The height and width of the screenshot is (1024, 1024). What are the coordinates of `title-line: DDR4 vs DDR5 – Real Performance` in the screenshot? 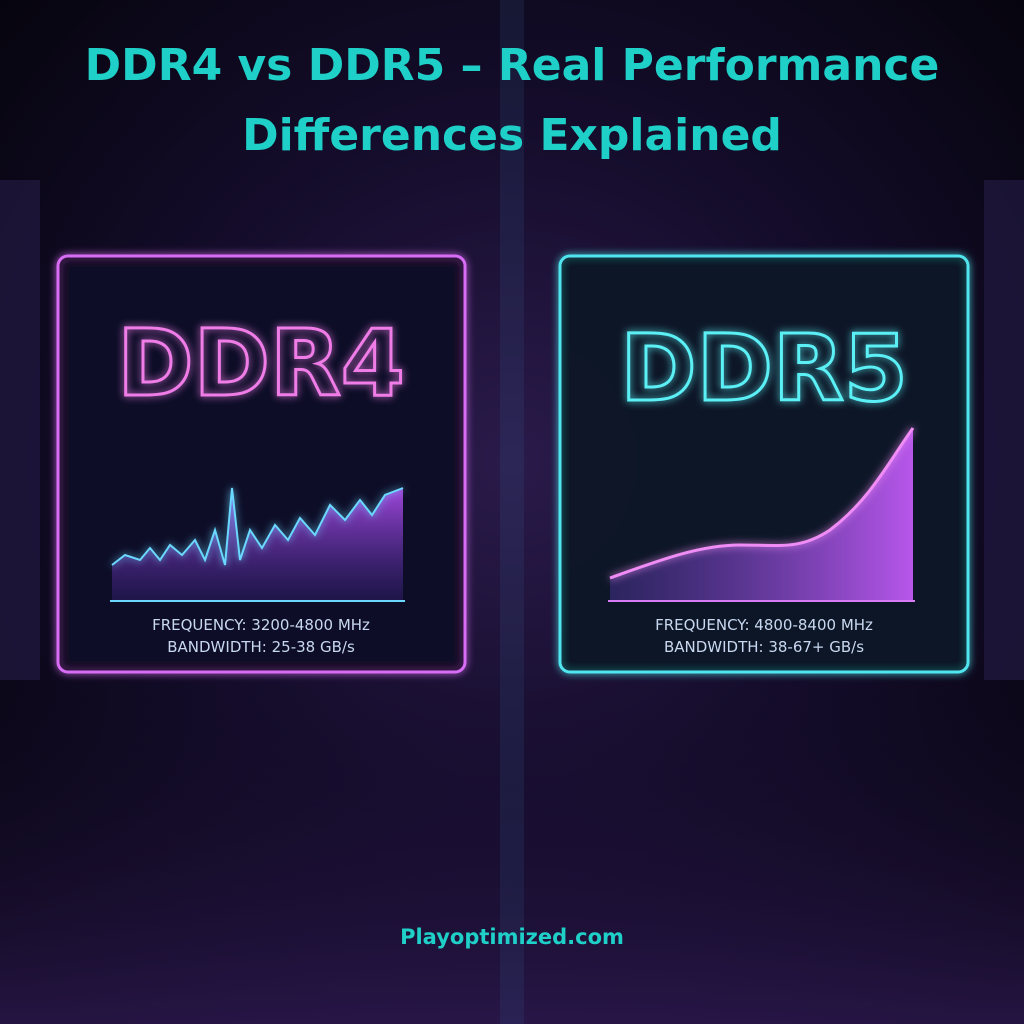 It's located at (512, 65).